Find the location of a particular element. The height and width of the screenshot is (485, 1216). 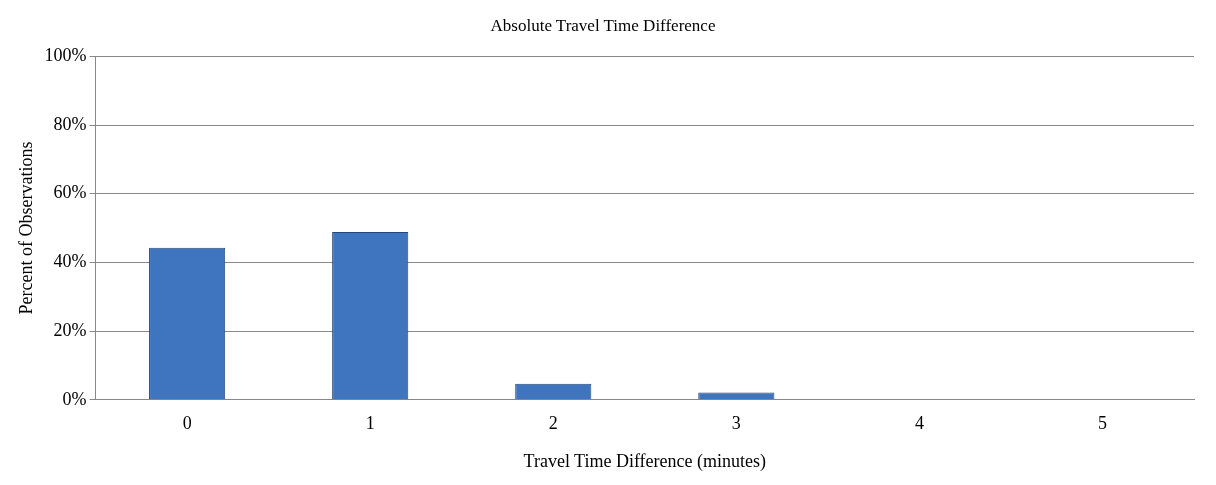

y-tick-label: 0% is located at coordinates (74, 398).